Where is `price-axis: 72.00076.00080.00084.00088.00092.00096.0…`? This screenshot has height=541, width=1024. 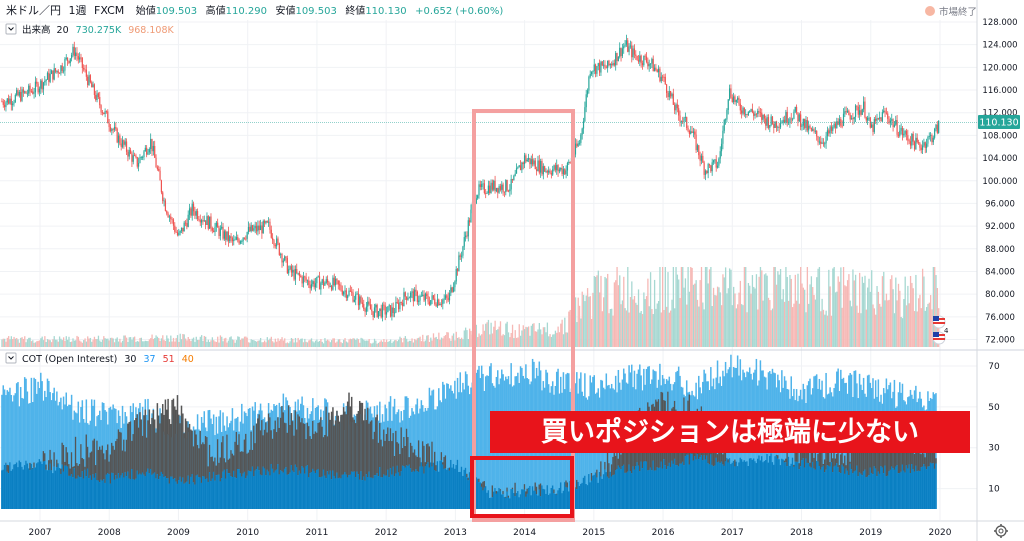 price-axis: 72.00076.00080.00084.00088.00092.00096.0… is located at coordinates (999, 182).